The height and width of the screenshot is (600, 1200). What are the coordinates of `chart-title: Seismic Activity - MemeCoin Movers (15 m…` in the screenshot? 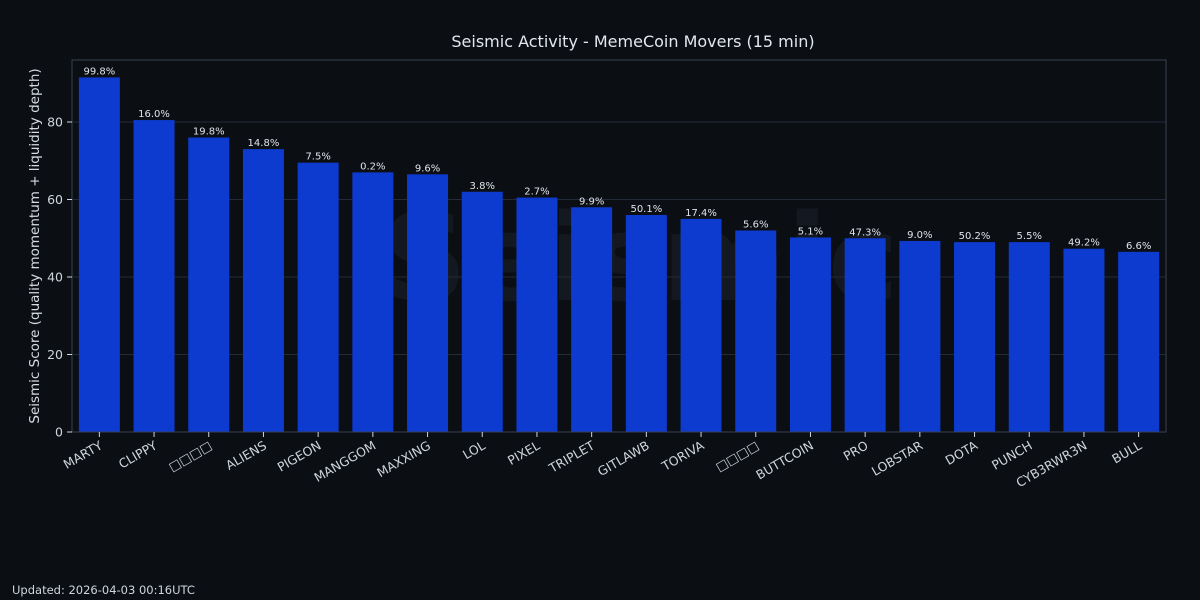 It's located at (632, 41).